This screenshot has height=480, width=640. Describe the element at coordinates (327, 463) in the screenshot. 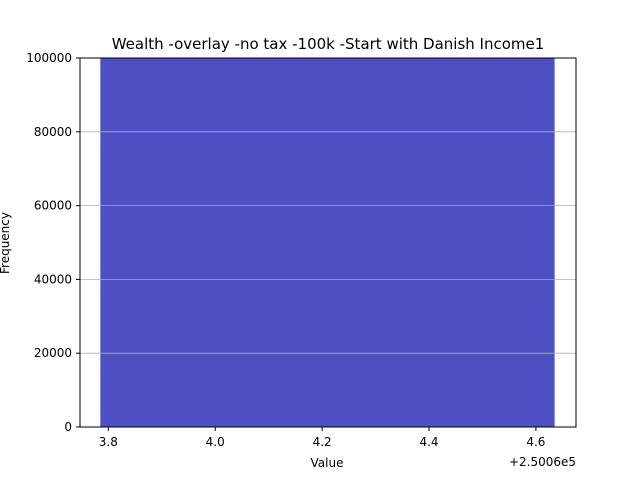

I see `x-axis-label: Value` at that location.